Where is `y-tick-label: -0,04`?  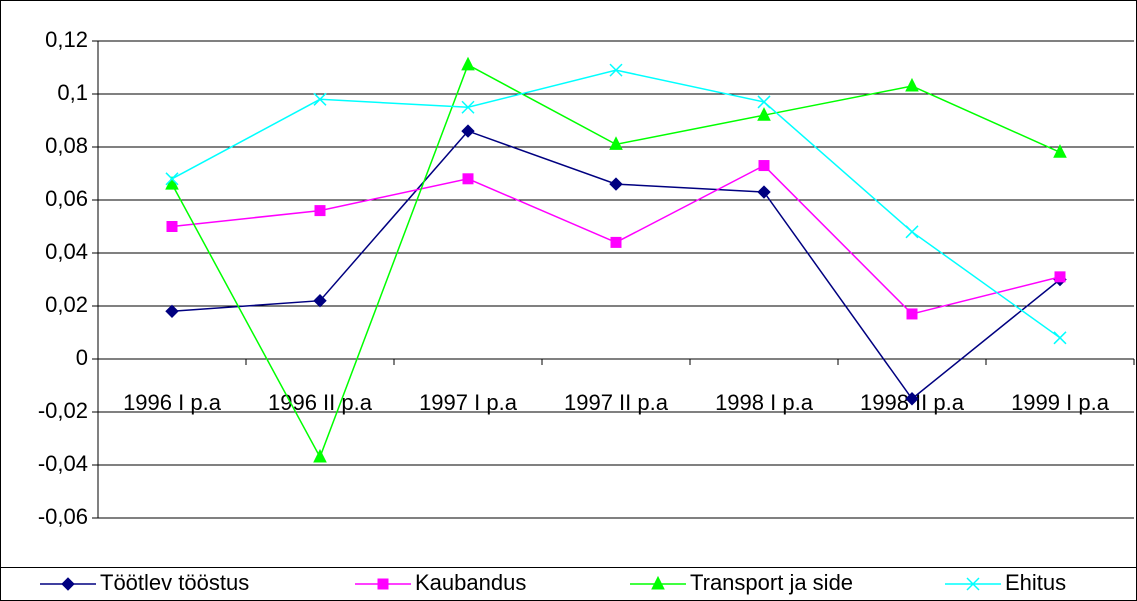 y-tick-label: -0,04 is located at coordinates (63, 463).